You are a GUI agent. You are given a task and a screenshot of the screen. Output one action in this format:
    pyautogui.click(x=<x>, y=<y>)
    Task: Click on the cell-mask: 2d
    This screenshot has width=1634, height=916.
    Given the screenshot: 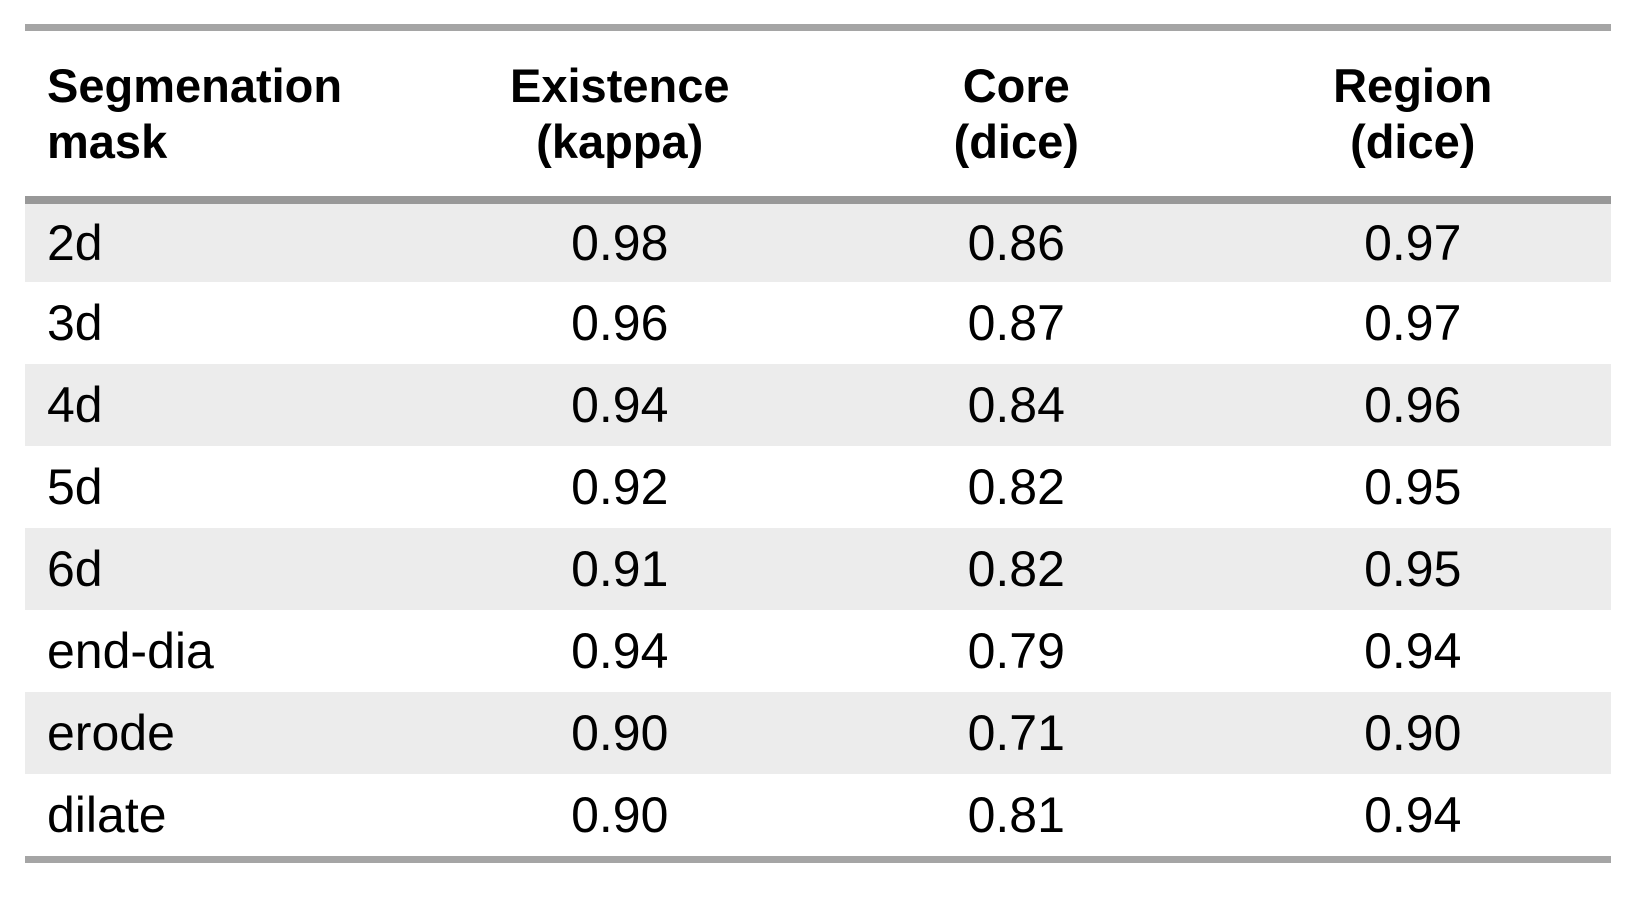 What is the action you would take?
    pyautogui.click(x=75, y=243)
    